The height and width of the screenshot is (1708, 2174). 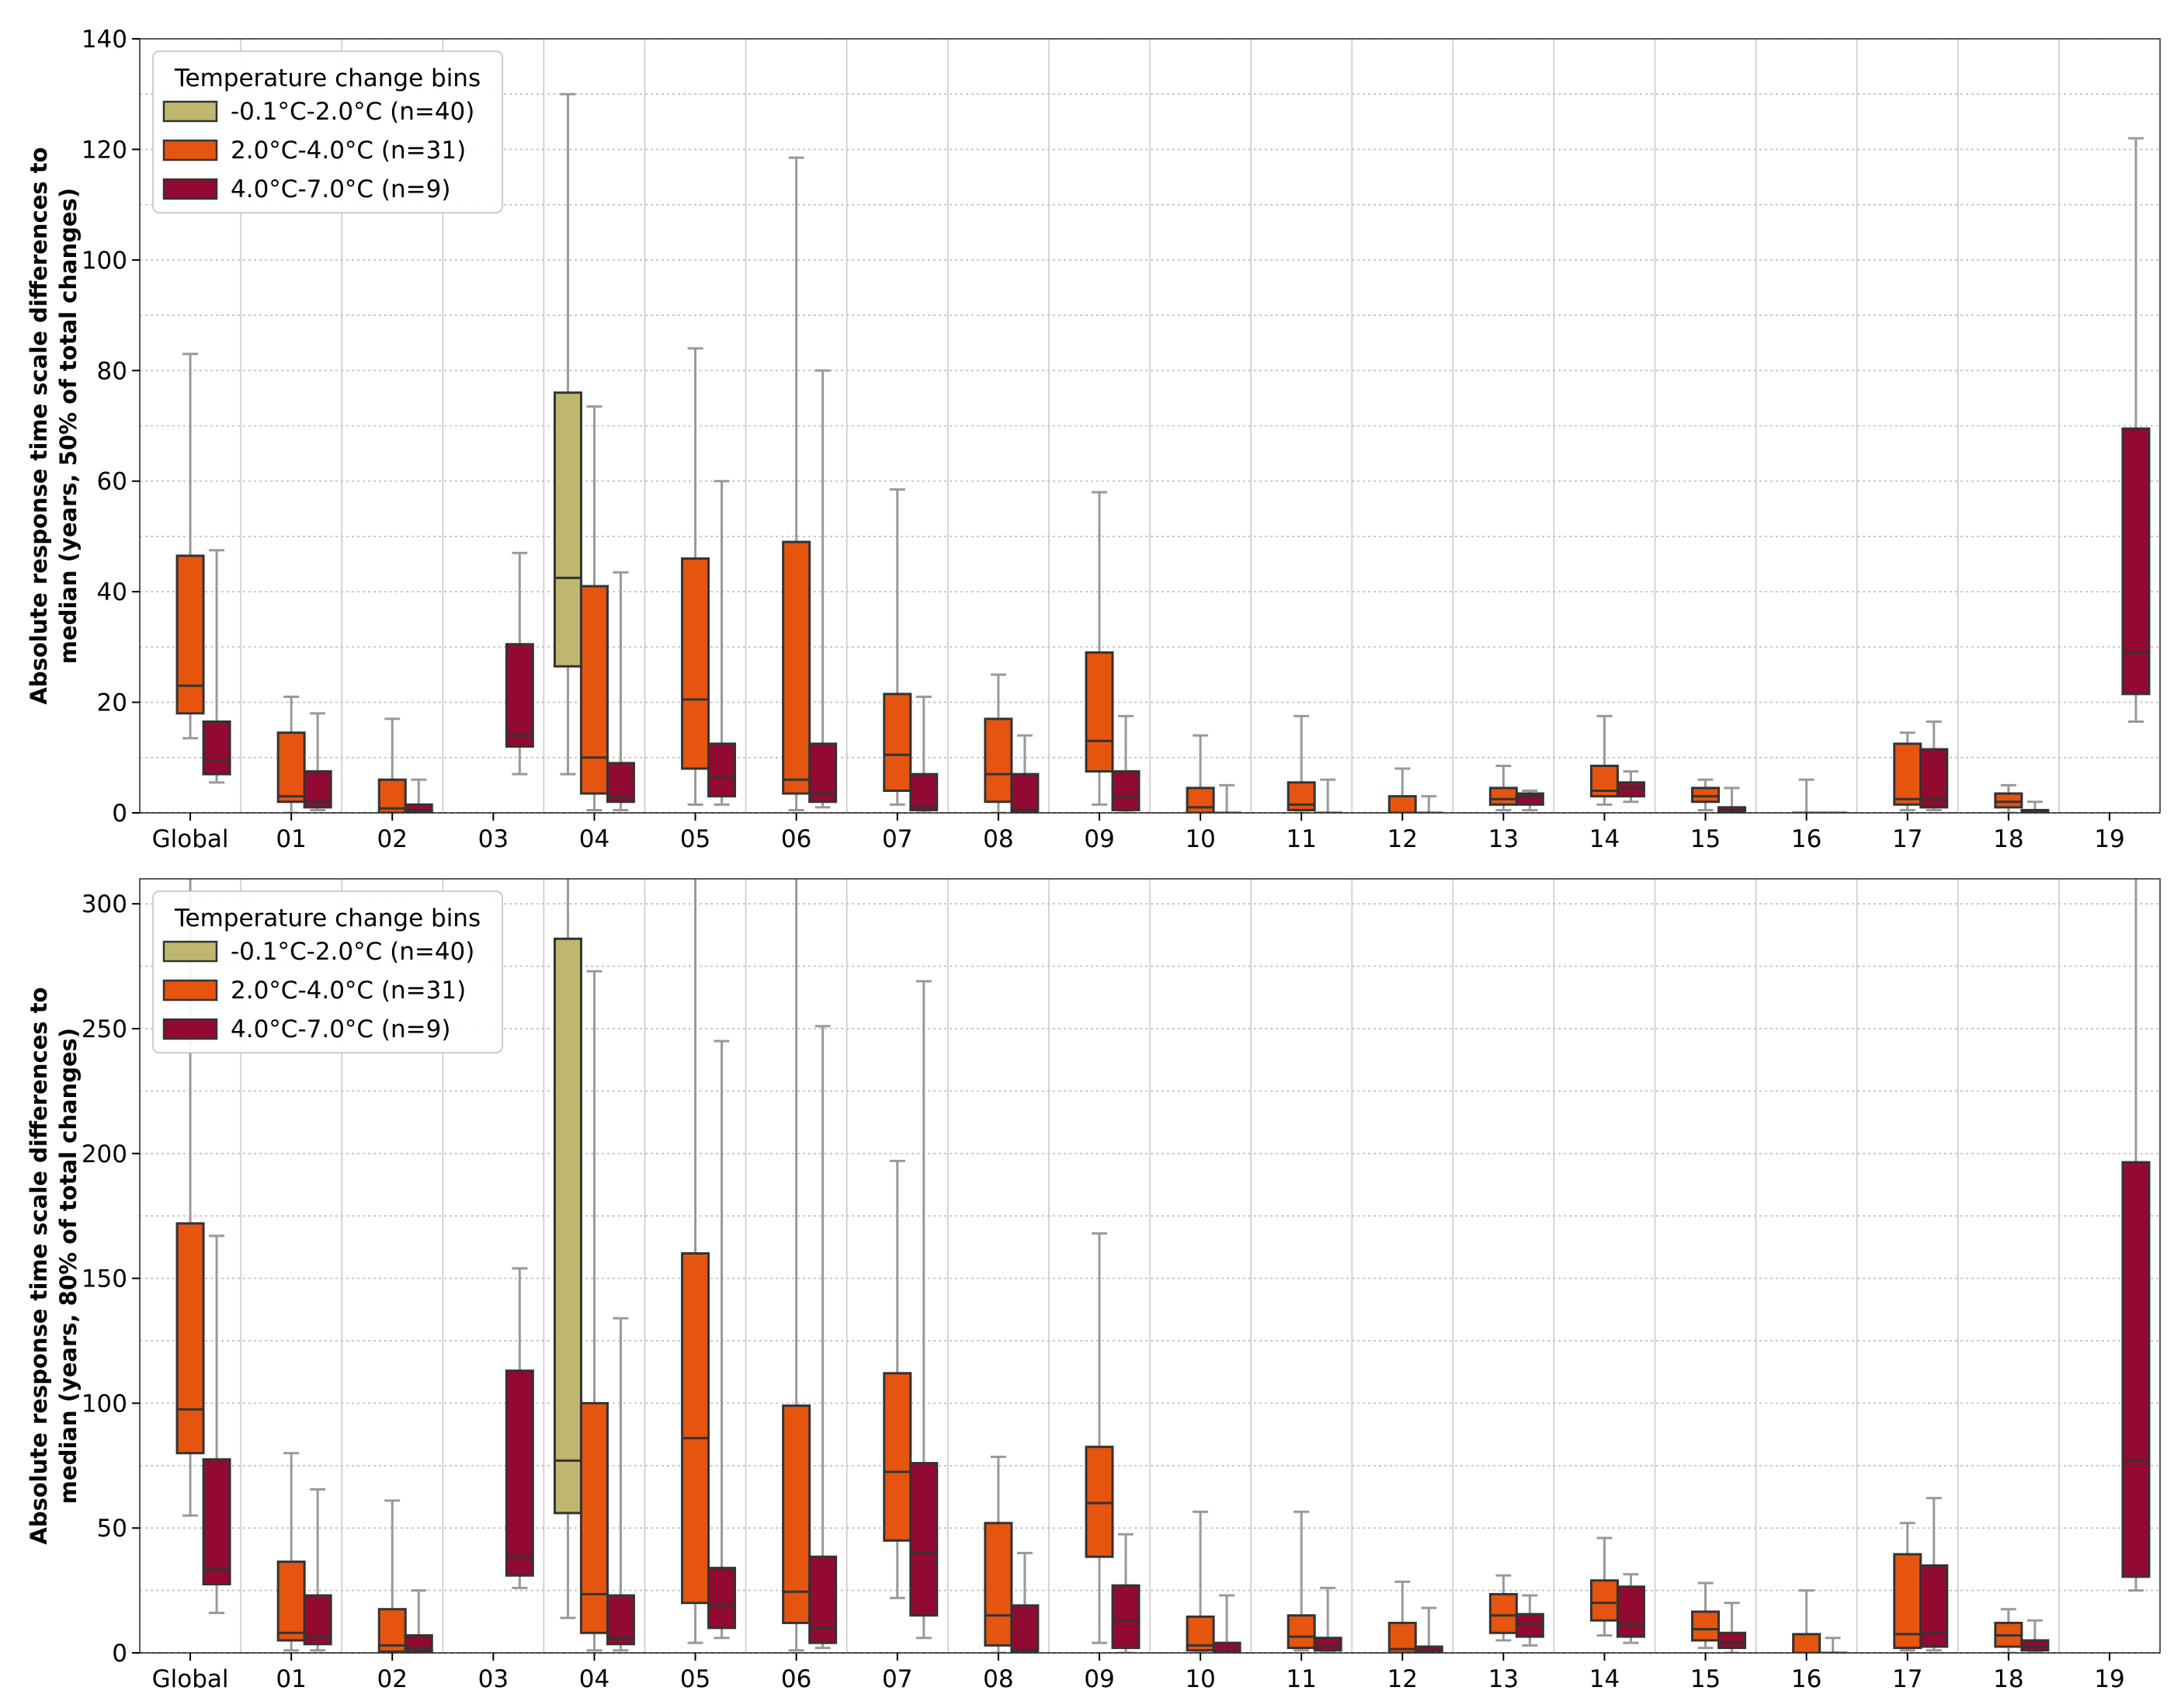 I want to click on legend-swatch, so click(x=190, y=150).